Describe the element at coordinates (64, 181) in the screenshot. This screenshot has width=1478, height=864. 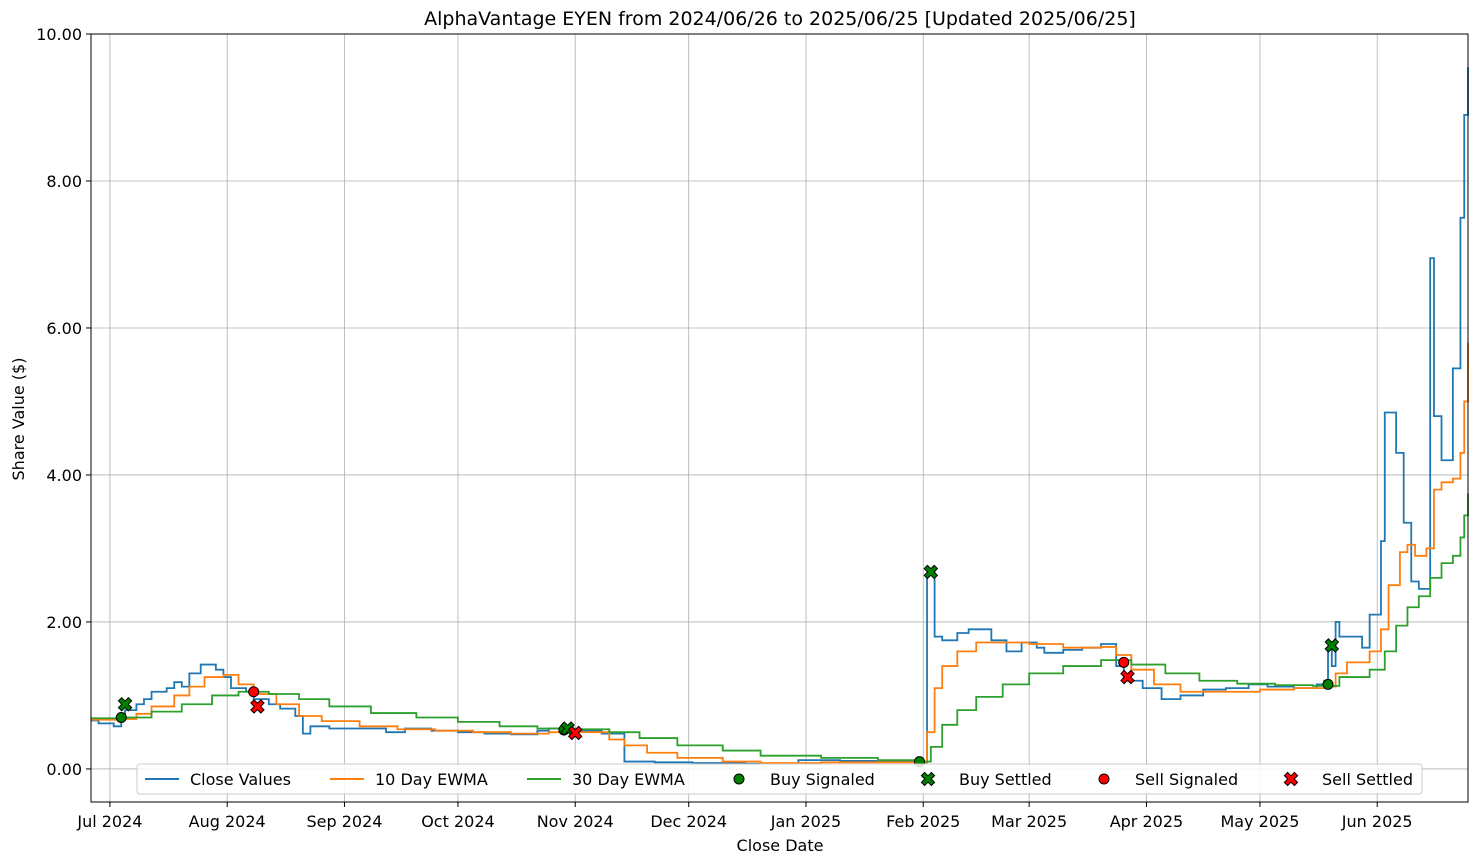
I see `y-tick-label: 8.00` at that location.